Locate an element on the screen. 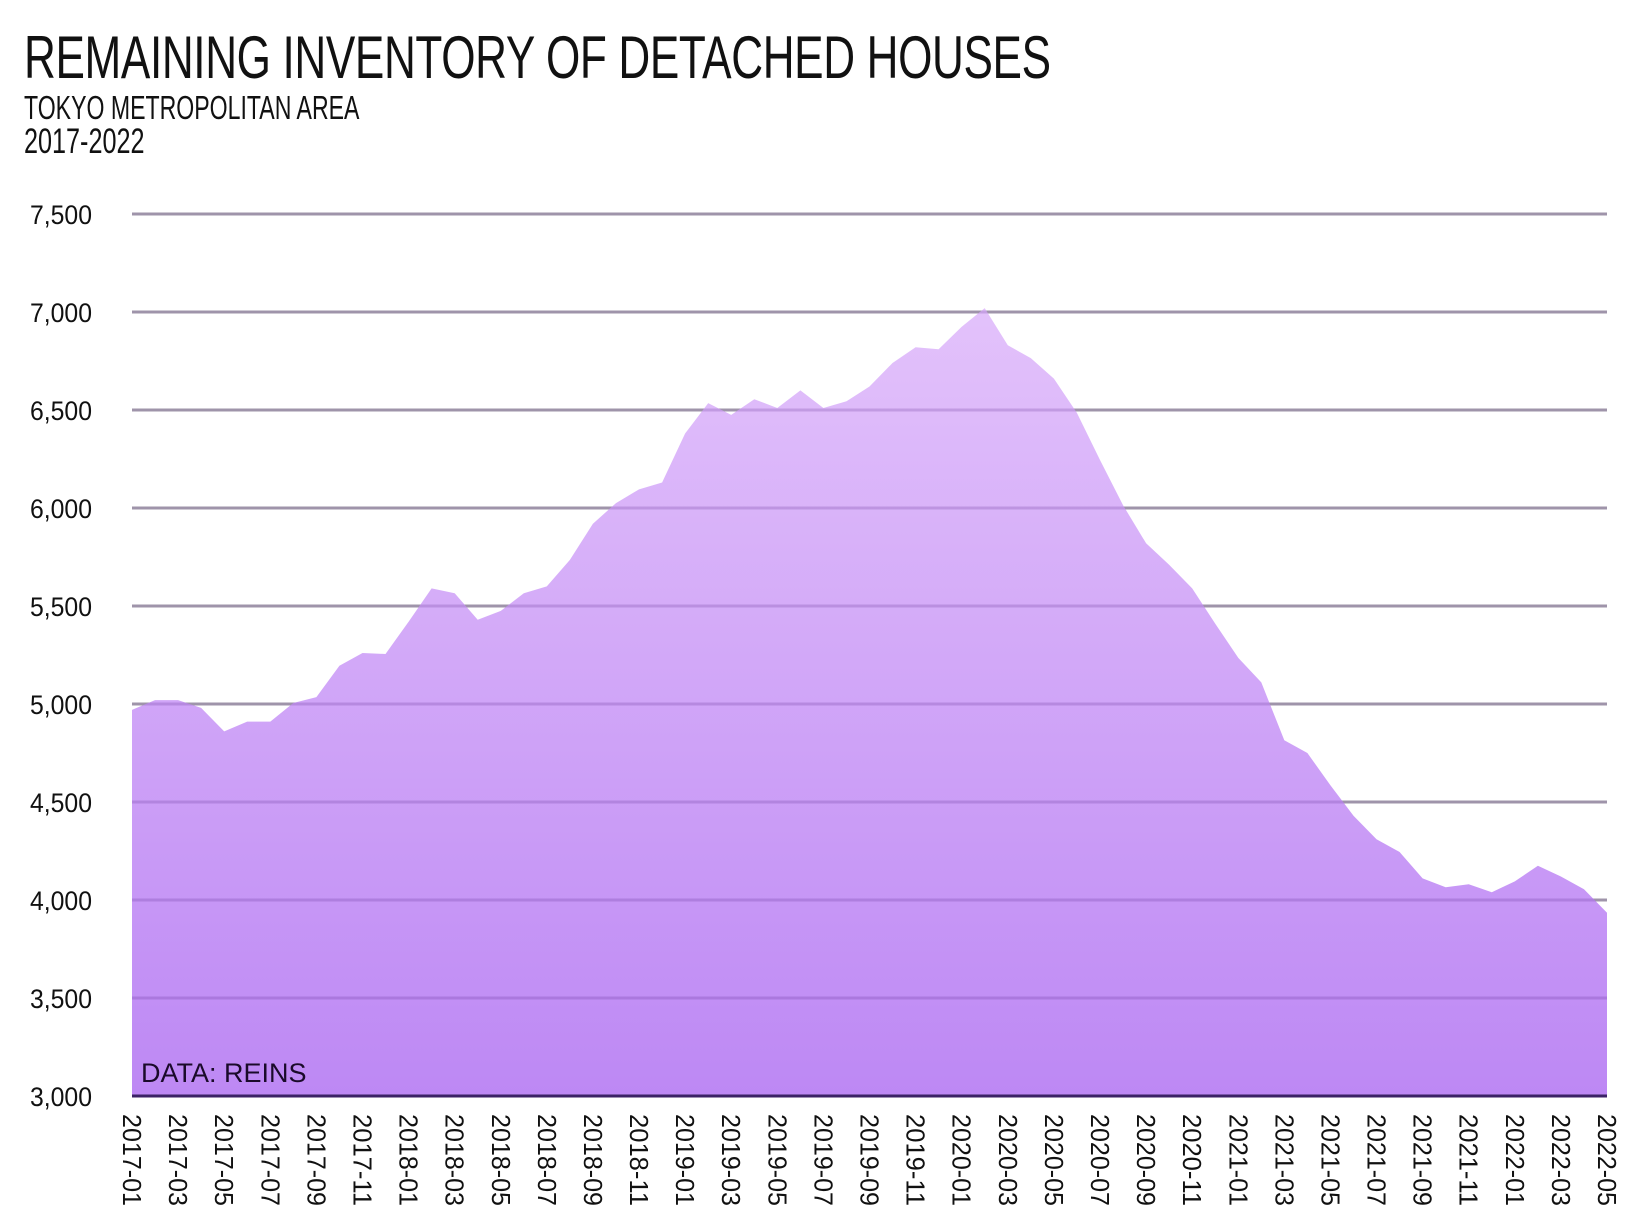  x-tick-label: 2021-07 is located at coordinates (1377, 1160).